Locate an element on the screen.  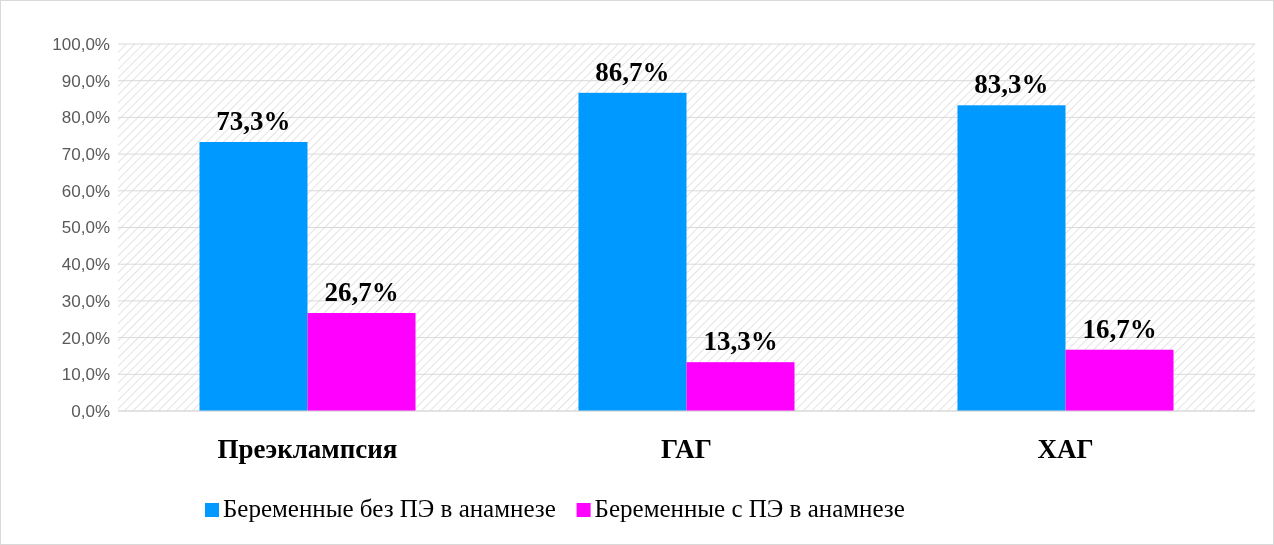
x-tick-label: Преэклампсия is located at coordinates (307, 449).